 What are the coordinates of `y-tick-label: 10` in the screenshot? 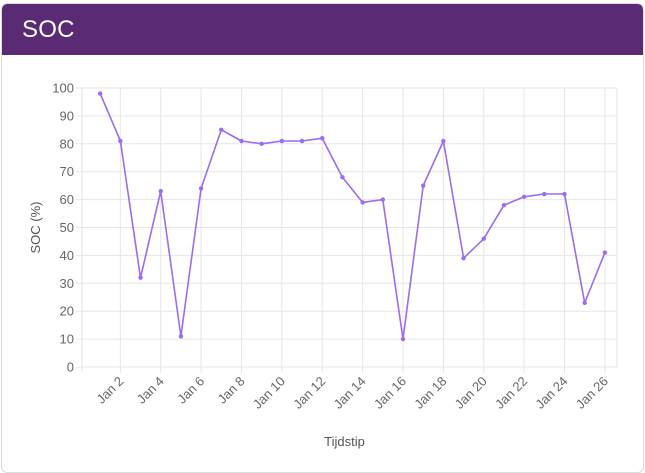 It's located at (67, 339).